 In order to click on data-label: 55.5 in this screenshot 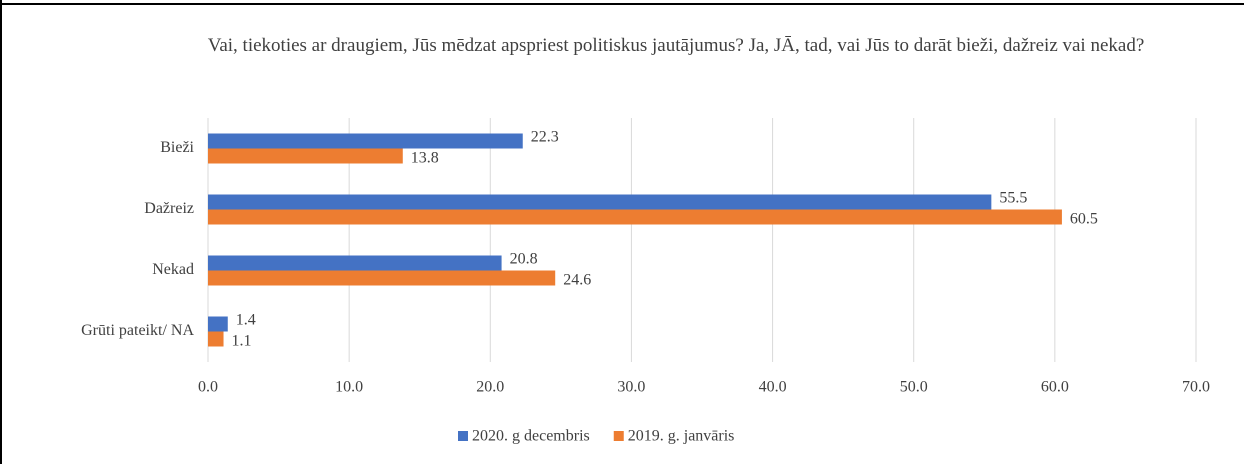, I will do `click(1013, 198)`.